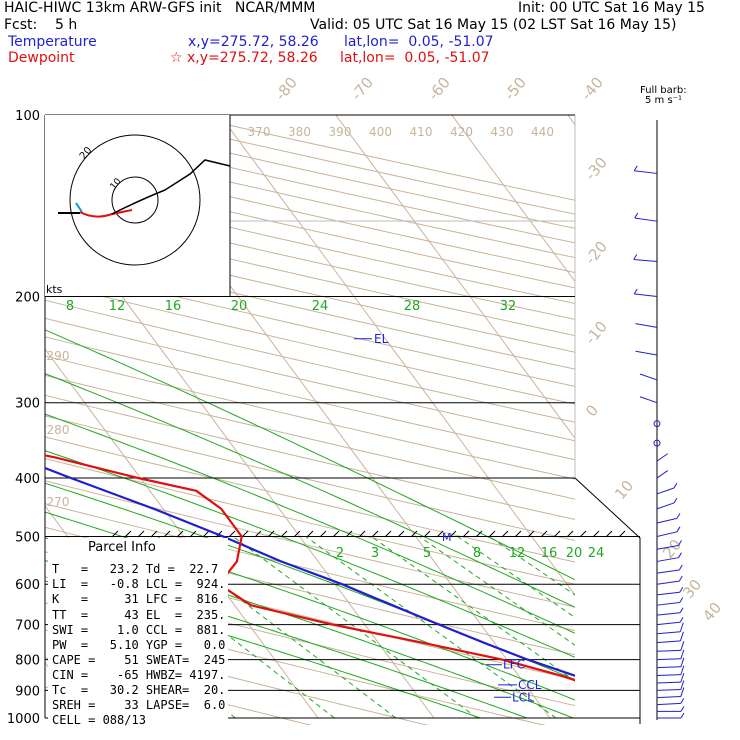 The image size is (740, 740). Describe the element at coordinates (54, 289) in the screenshot. I see `hodograph-kts-label: kts` at that location.